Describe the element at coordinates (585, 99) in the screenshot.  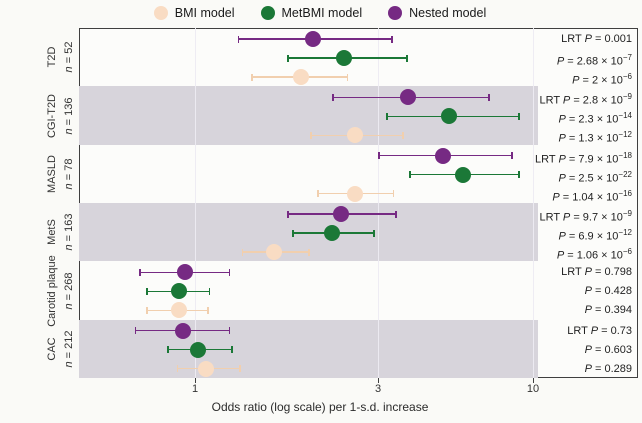
I see `p-value-text: LRT P = 2.8 × 10−9` at that location.